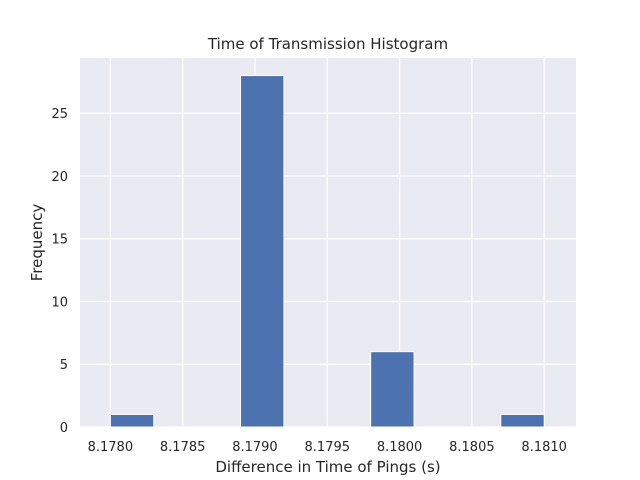  I want to click on x-tick-label: 8.1805, so click(472, 447).